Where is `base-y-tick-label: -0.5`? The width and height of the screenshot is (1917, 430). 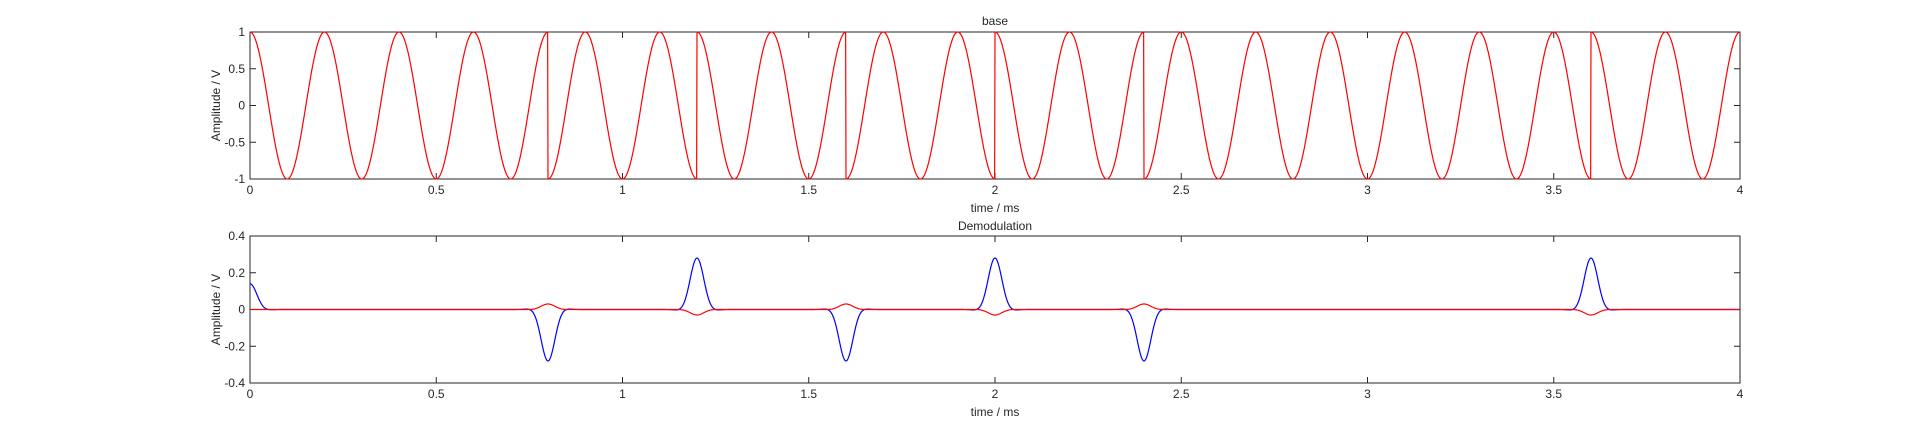
base-y-tick-label: -0.5 is located at coordinates (234, 142).